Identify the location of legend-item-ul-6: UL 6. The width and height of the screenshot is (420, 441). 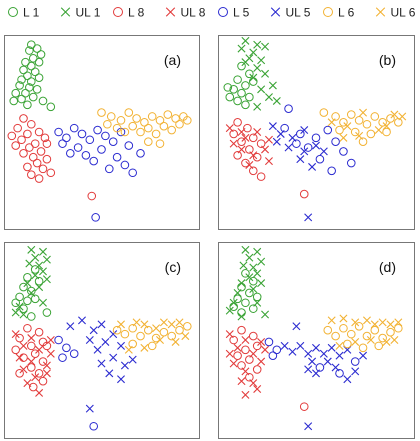
(395, 13).